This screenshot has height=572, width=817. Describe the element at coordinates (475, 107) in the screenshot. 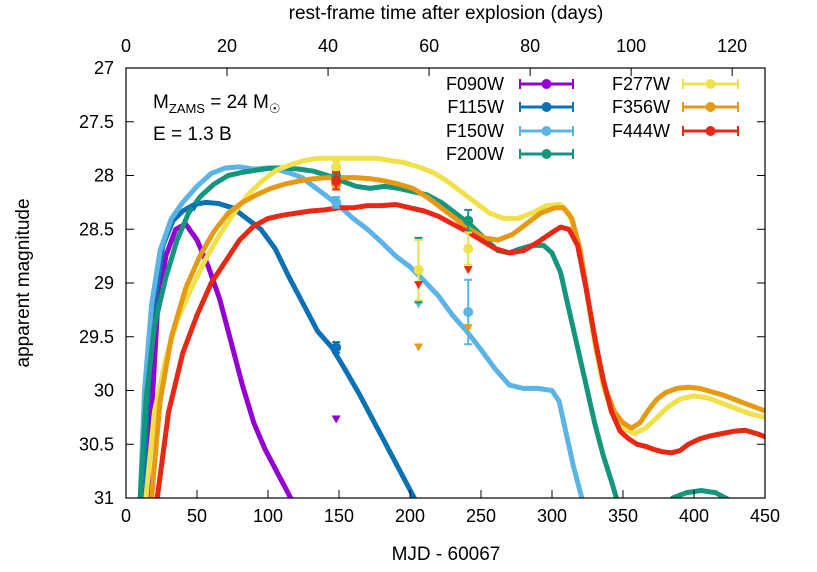

I see `legend-label-f115w: F115W` at that location.